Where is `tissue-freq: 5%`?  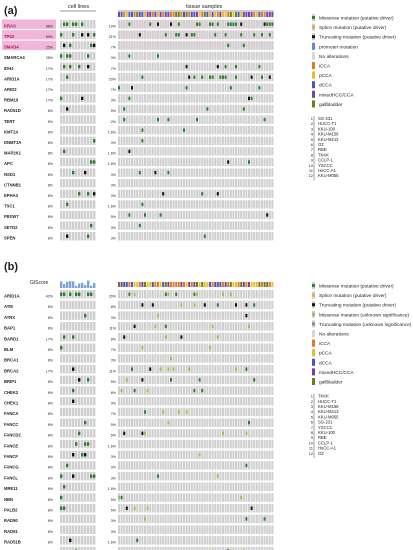
tissue-freq: 5% is located at coordinates (114, 500).